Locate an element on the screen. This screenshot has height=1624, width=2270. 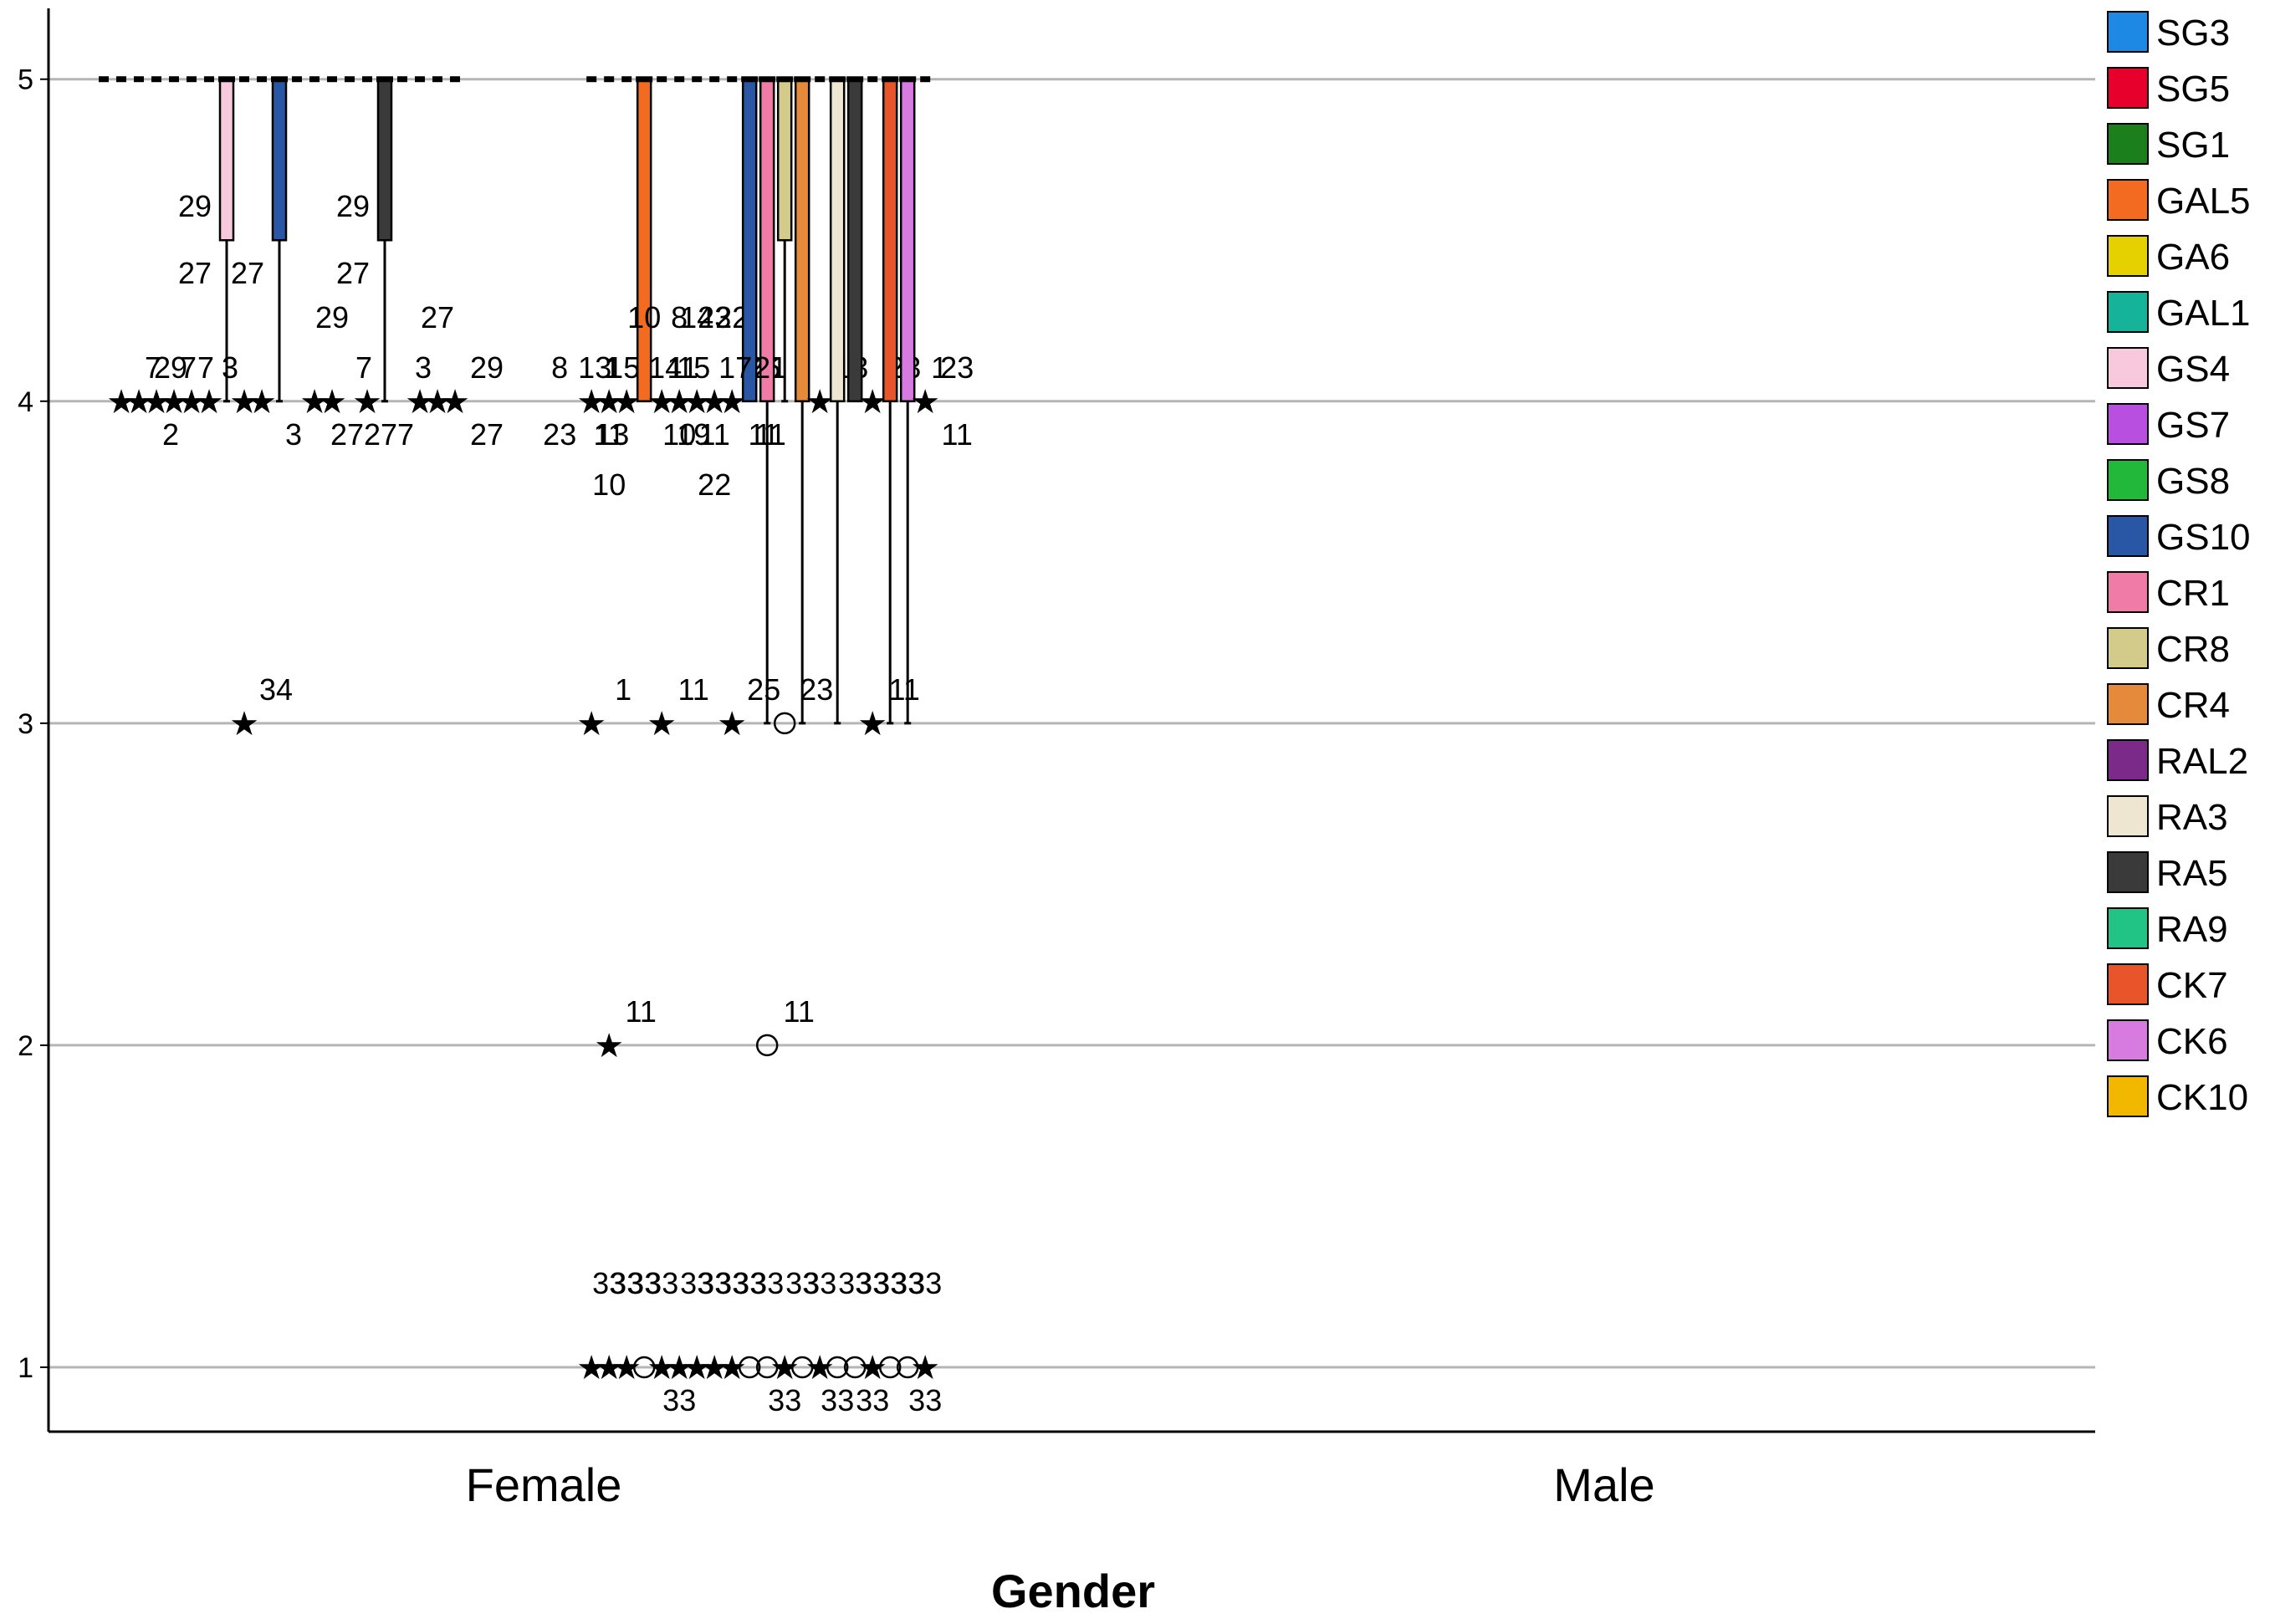
box-cr4 is located at coordinates (802, 240).